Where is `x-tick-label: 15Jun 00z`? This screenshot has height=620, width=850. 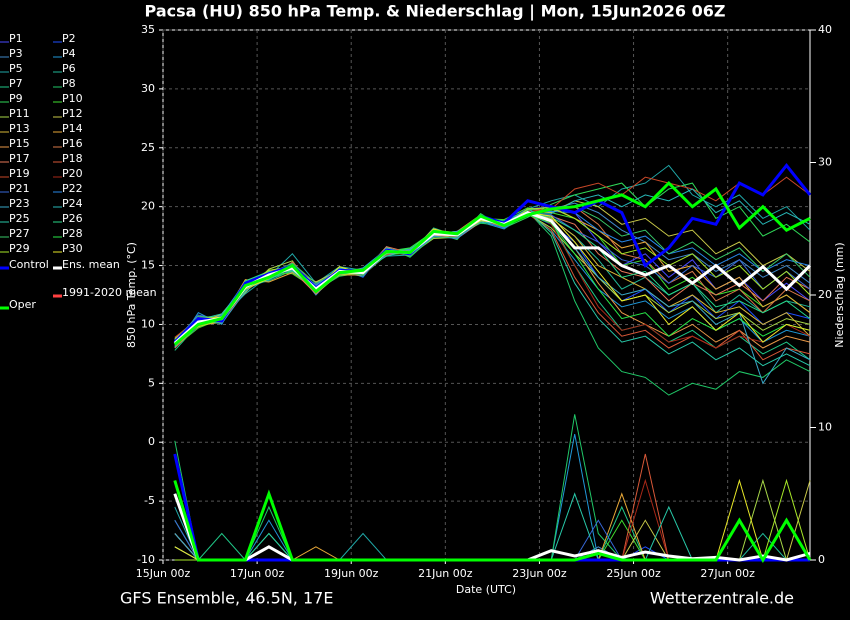
x-tick-label: 15Jun 00z is located at coordinates (163, 573).